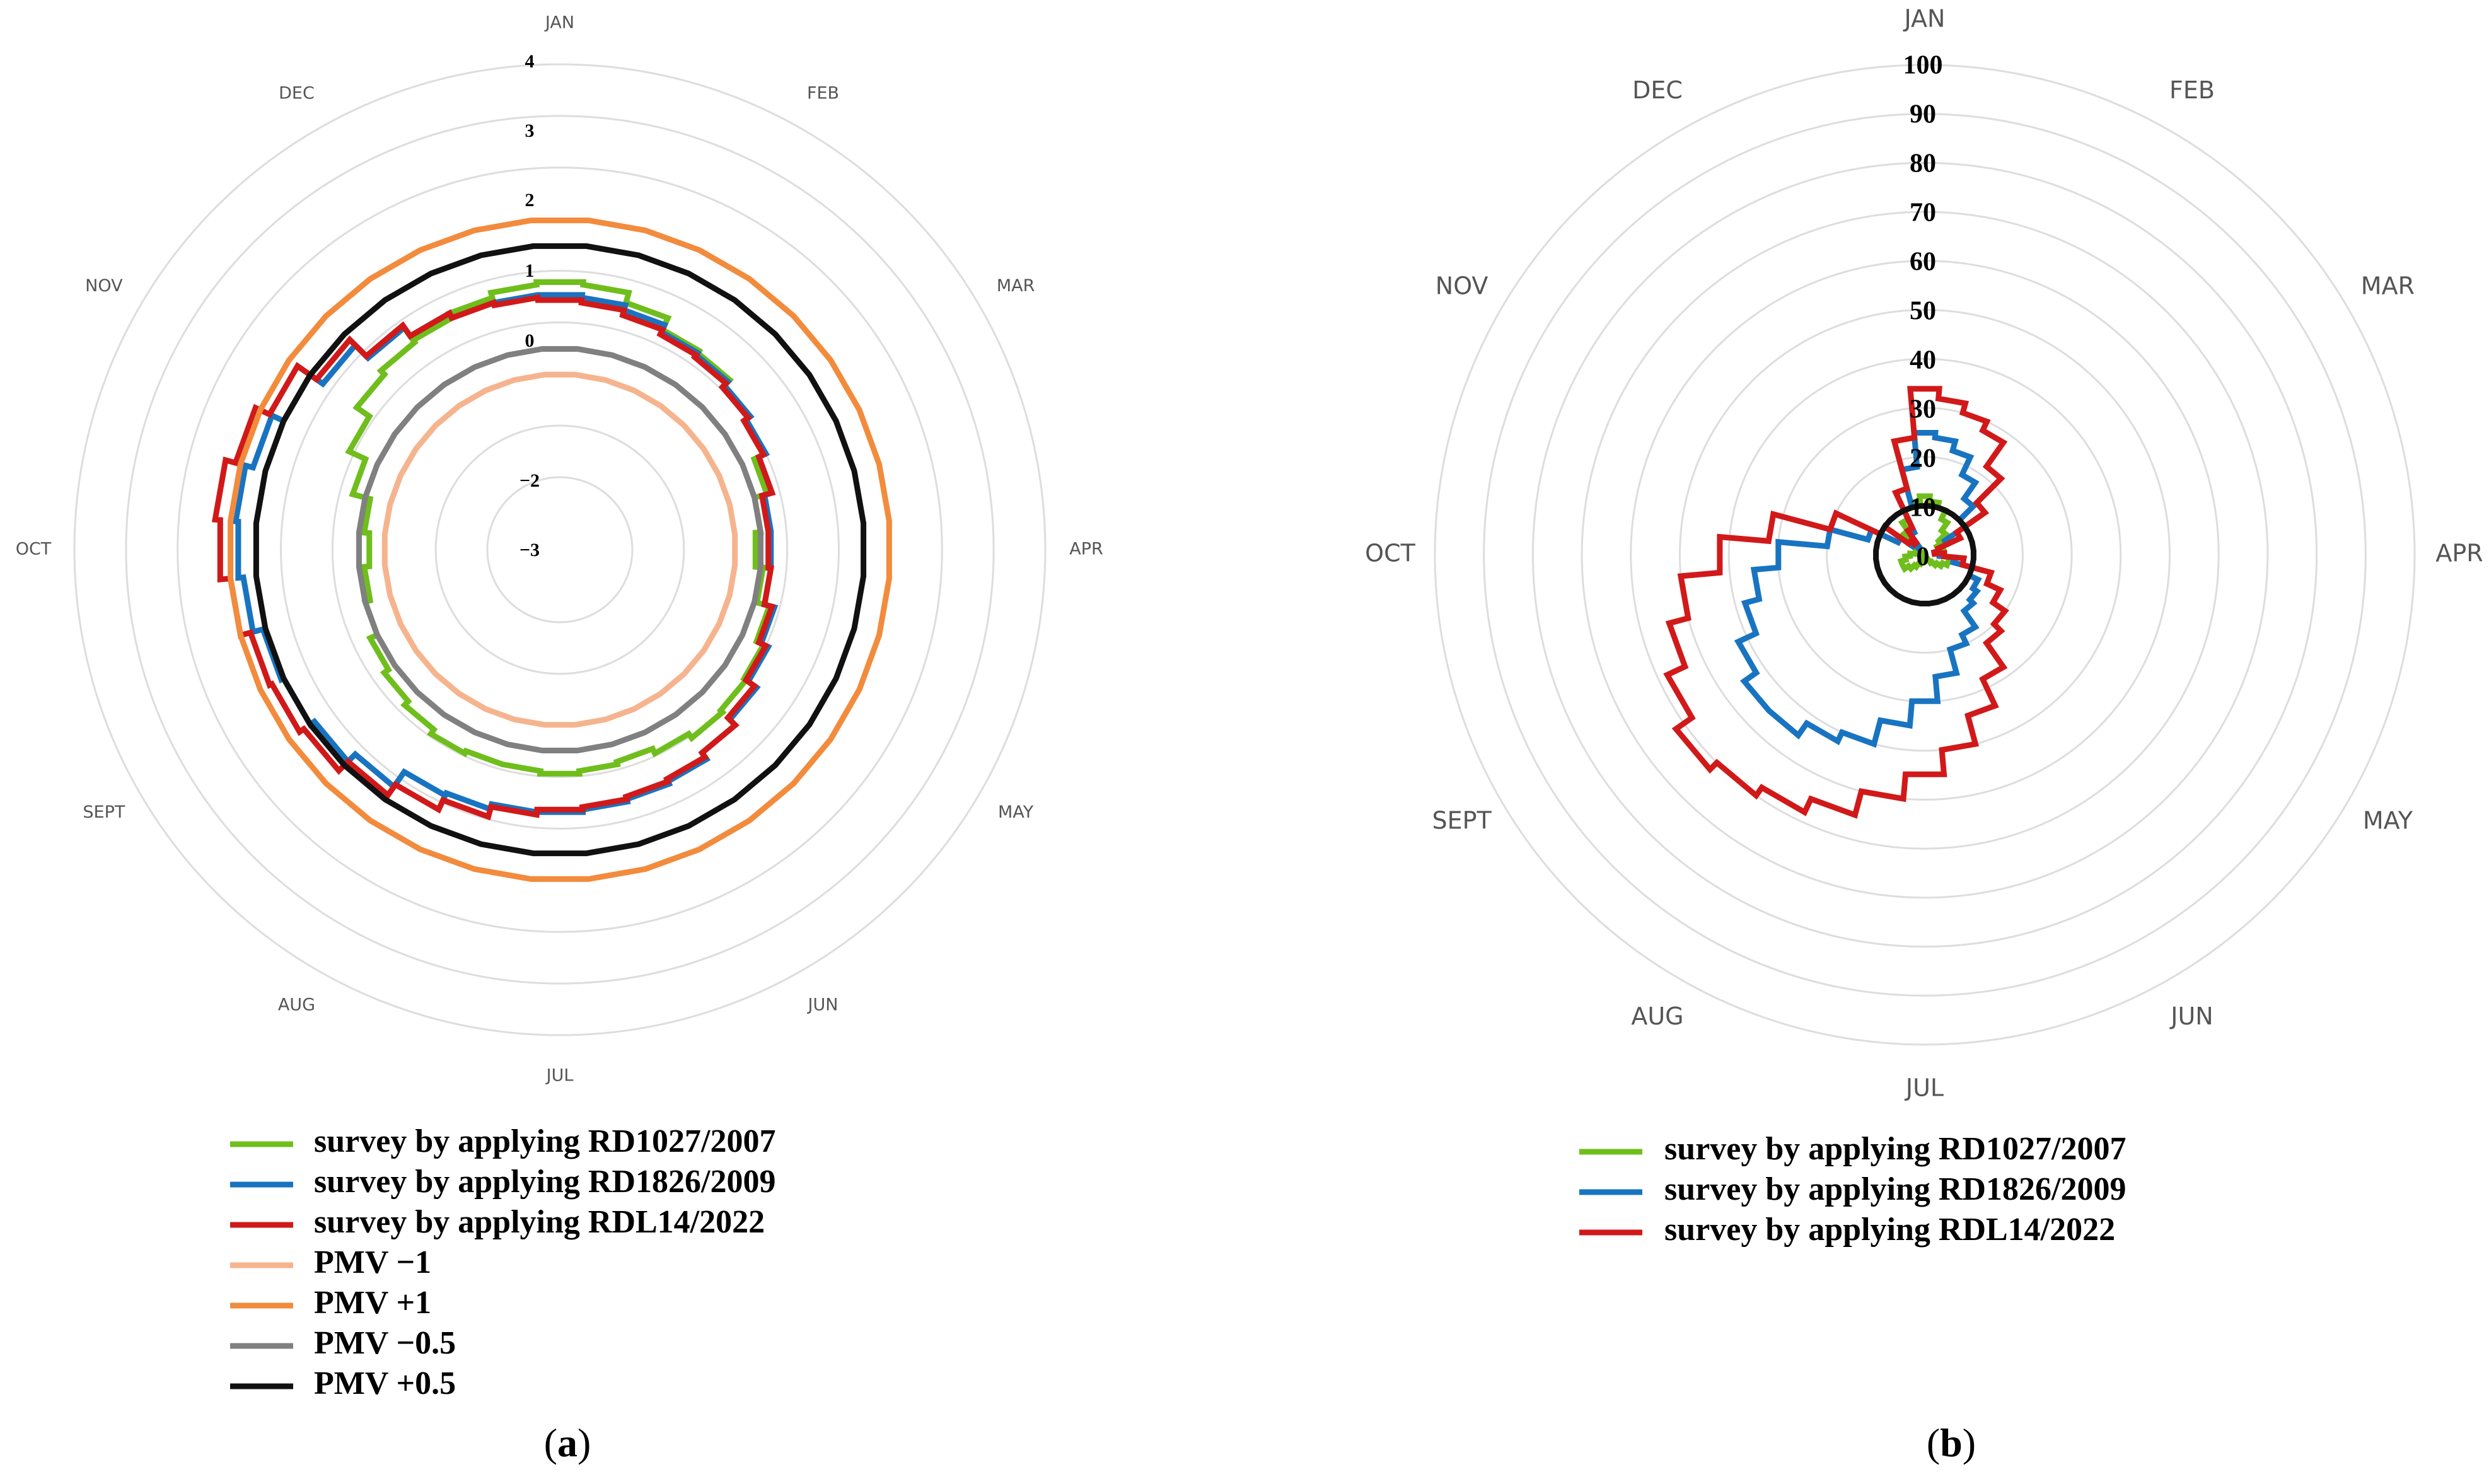  I want to click on panel-label: (b), so click(1951, 1442).